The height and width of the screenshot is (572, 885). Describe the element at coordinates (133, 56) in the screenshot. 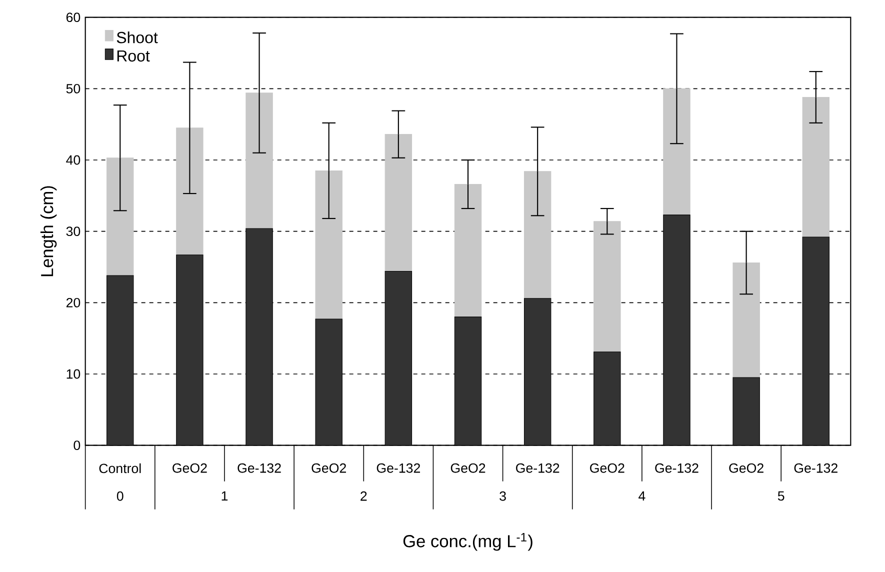

I see `legend-label: Root` at that location.